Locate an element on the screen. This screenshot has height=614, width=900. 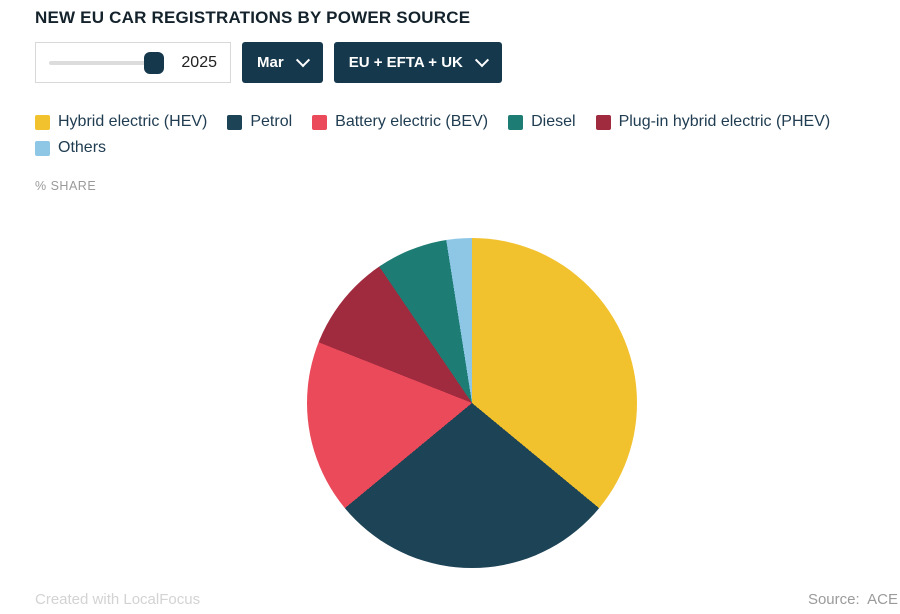
legend-item-2: Battery electric (BEV) is located at coordinates (400, 122).